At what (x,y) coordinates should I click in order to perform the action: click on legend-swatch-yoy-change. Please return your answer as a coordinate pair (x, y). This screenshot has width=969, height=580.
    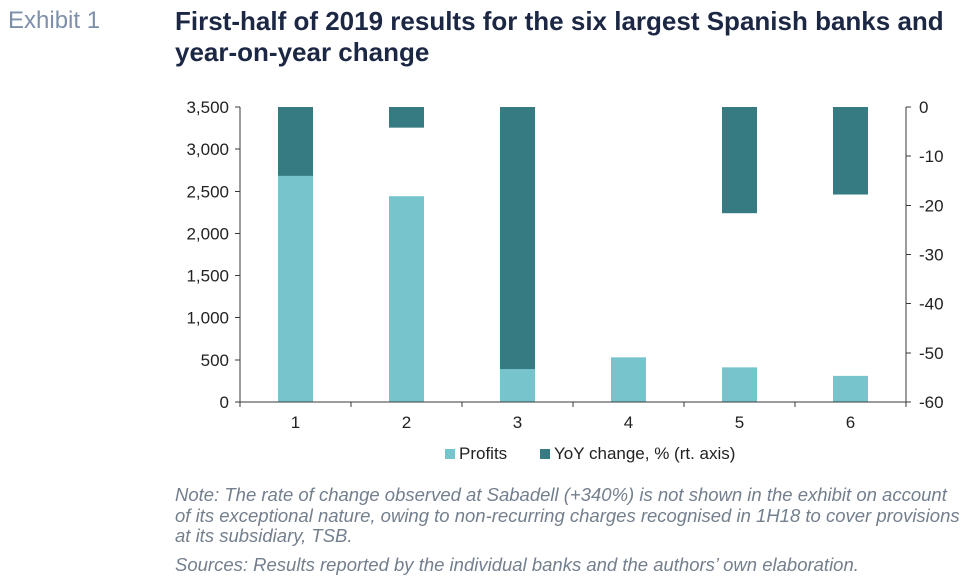
    Looking at the image, I should click on (545, 454).